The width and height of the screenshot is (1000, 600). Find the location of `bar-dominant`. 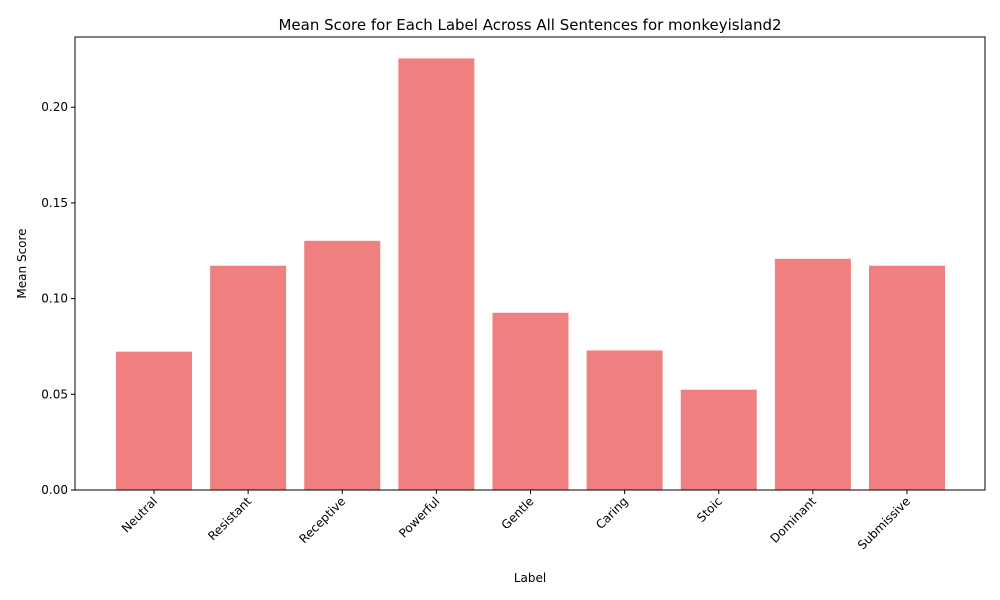

bar-dominant is located at coordinates (812, 374).